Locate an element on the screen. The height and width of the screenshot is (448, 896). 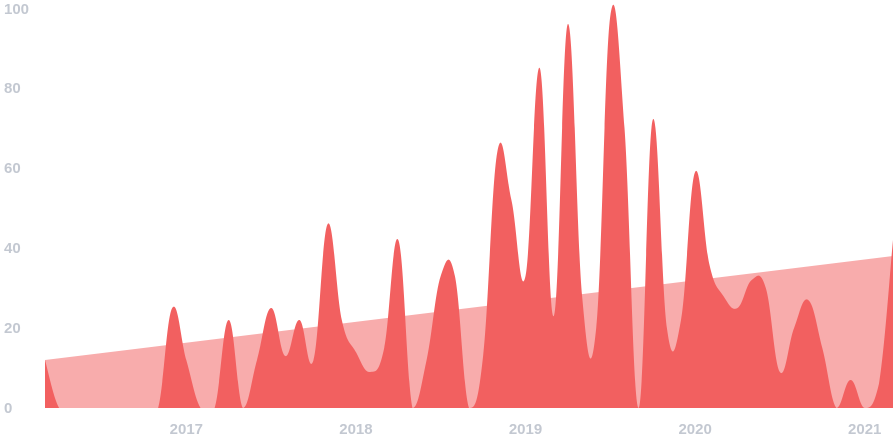
x-tick-label: 2020 is located at coordinates (694, 429).